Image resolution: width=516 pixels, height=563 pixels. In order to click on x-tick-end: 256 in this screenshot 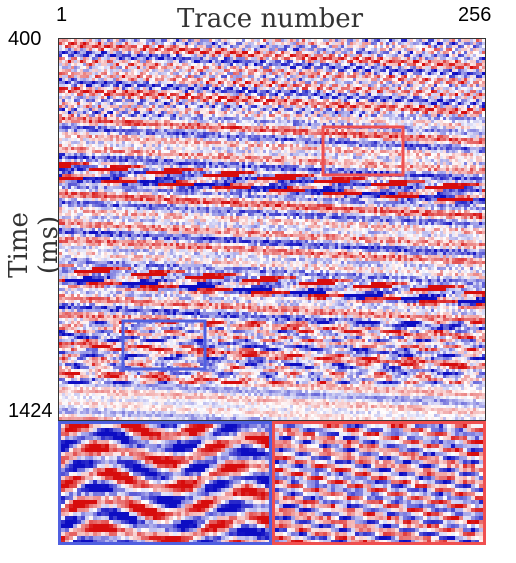, I will do `click(474, 15)`.